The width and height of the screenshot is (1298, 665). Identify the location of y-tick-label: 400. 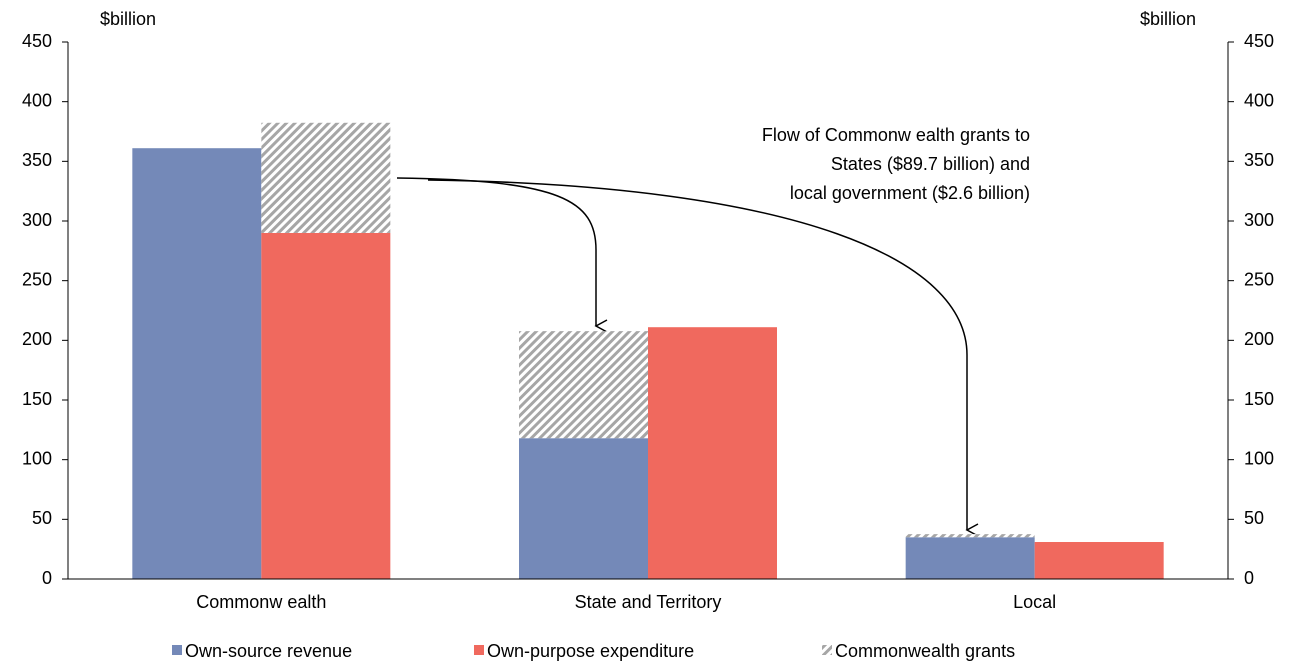
(37, 100).